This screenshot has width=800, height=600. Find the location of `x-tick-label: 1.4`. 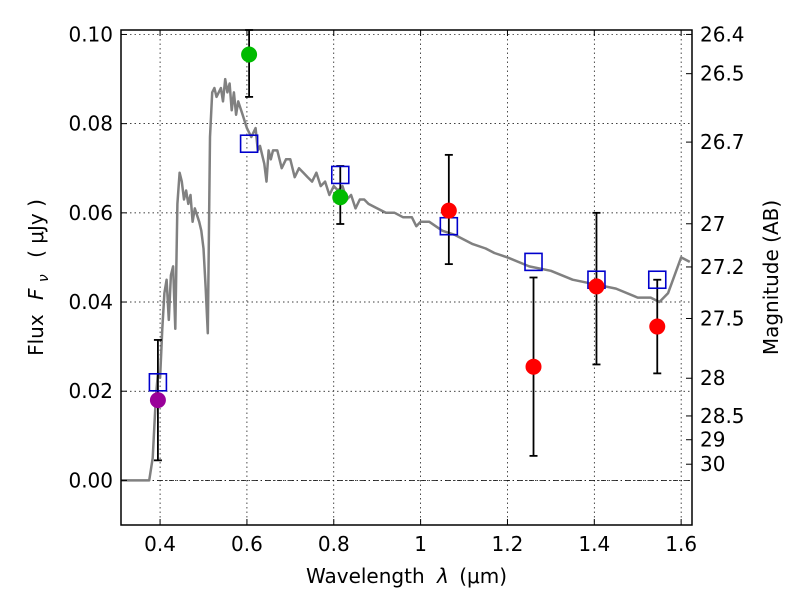

x-tick-label: 1.4 is located at coordinates (594, 544).